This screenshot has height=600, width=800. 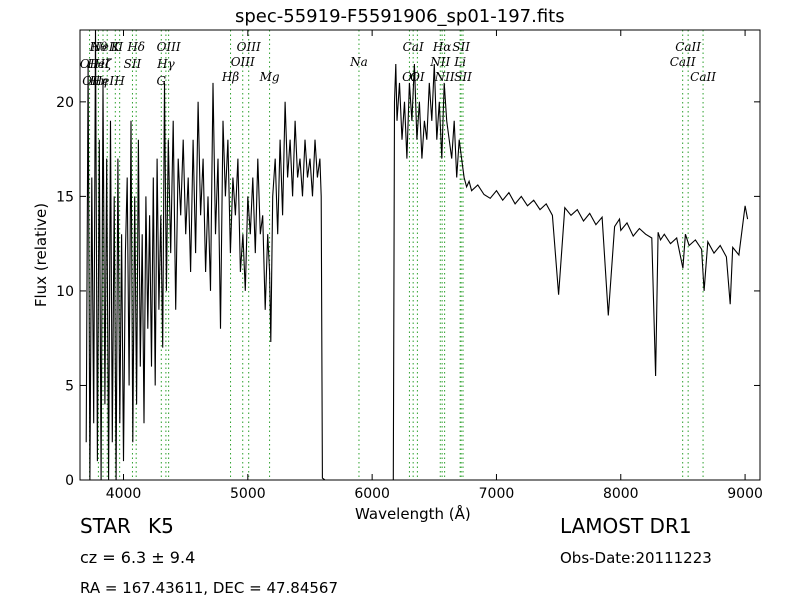 I want to click on line-label-22-0: SII, so click(x=463, y=77).